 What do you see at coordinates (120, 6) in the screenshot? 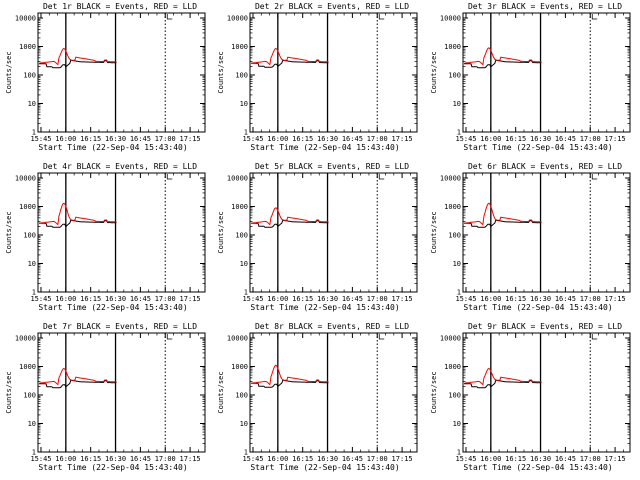
I see `panel-title: Det 1r BLACK = Events, RED = LLD` at bounding box center [120, 6].